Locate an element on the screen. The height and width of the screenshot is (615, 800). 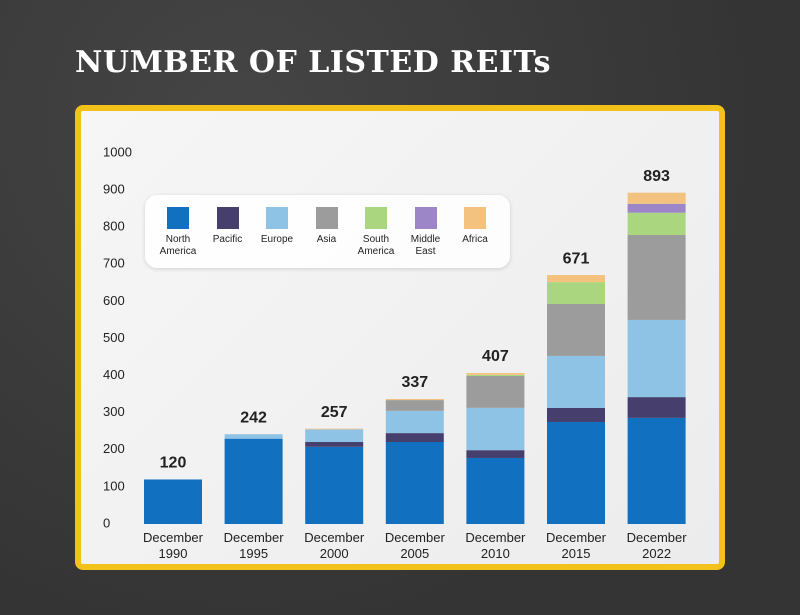
y-tick-label: 200 is located at coordinates (114, 448).